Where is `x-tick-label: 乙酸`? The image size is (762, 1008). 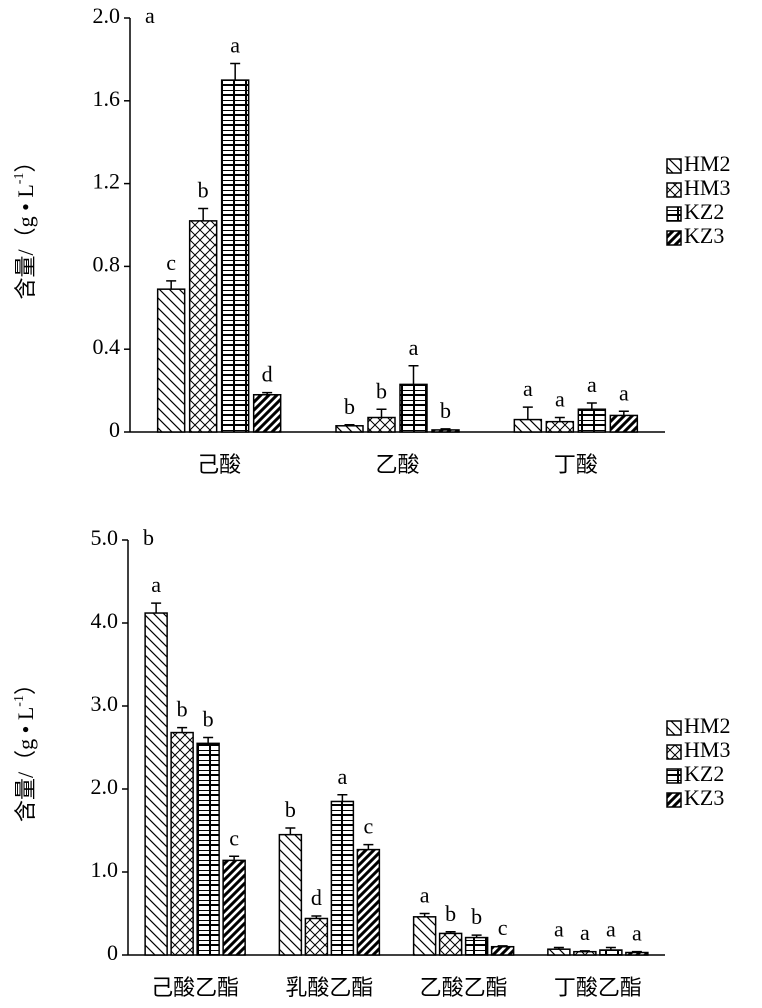 x-tick-label: 乙酸 is located at coordinates (397, 464).